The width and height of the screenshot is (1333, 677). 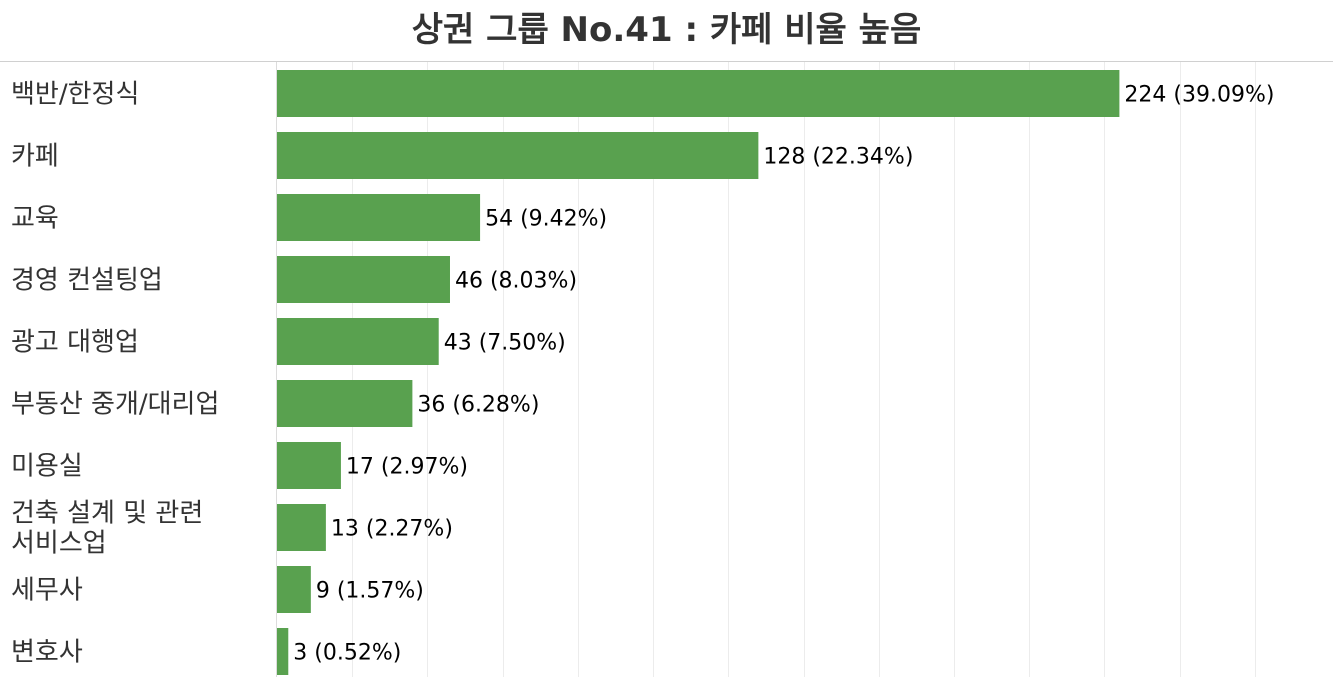 What do you see at coordinates (392, 529) in the screenshot?
I see `data-label: 13 (2.27%)` at bounding box center [392, 529].